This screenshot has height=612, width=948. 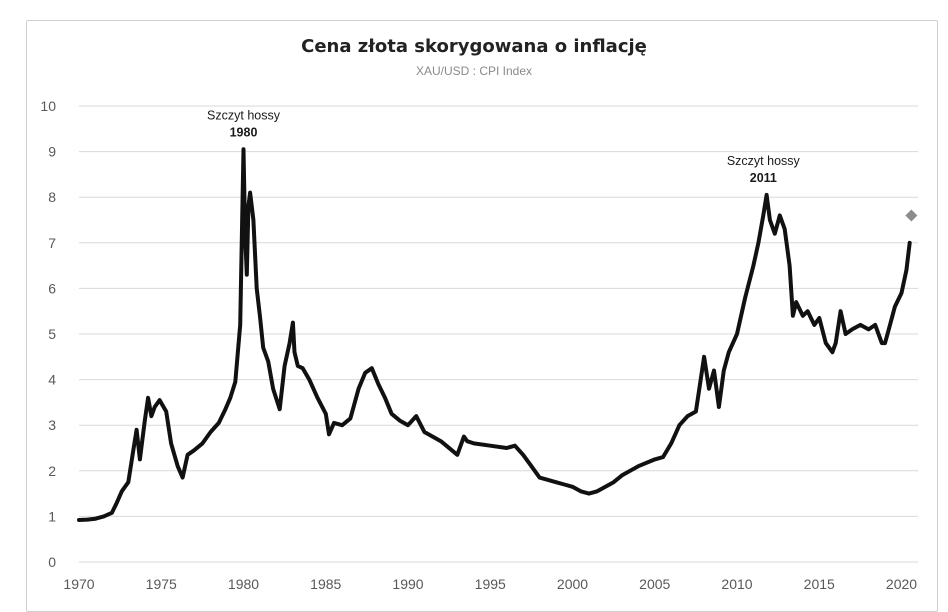 What do you see at coordinates (736, 584) in the screenshot?
I see `x-tick-label-2010: 2010` at bounding box center [736, 584].